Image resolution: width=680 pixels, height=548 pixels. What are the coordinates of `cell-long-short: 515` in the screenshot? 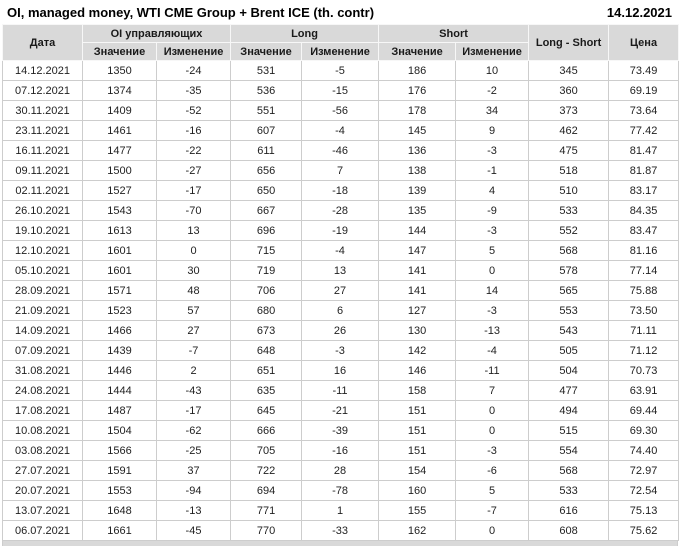 It's located at (569, 430).